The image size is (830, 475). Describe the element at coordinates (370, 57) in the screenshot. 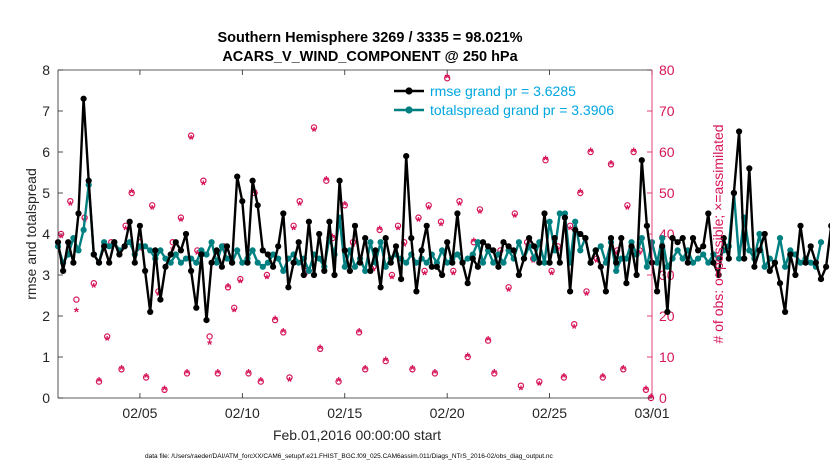

I see `chart-title-line-2: ACARS_V_WIND_COMPONENT @ 250 hPa` at that location.